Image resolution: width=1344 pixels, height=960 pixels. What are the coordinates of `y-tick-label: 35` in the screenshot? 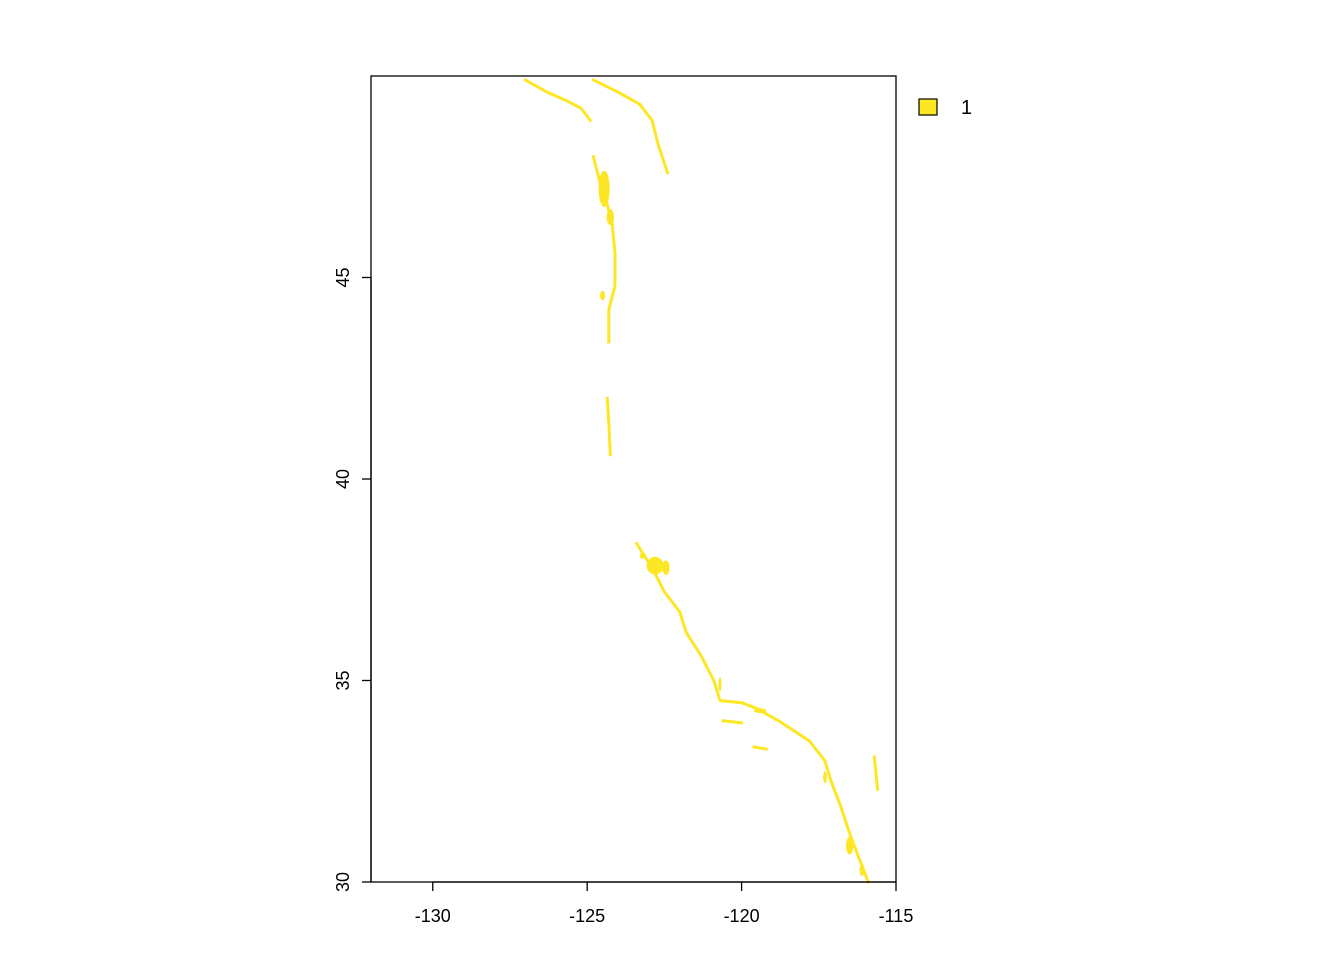 It's located at (343, 680).